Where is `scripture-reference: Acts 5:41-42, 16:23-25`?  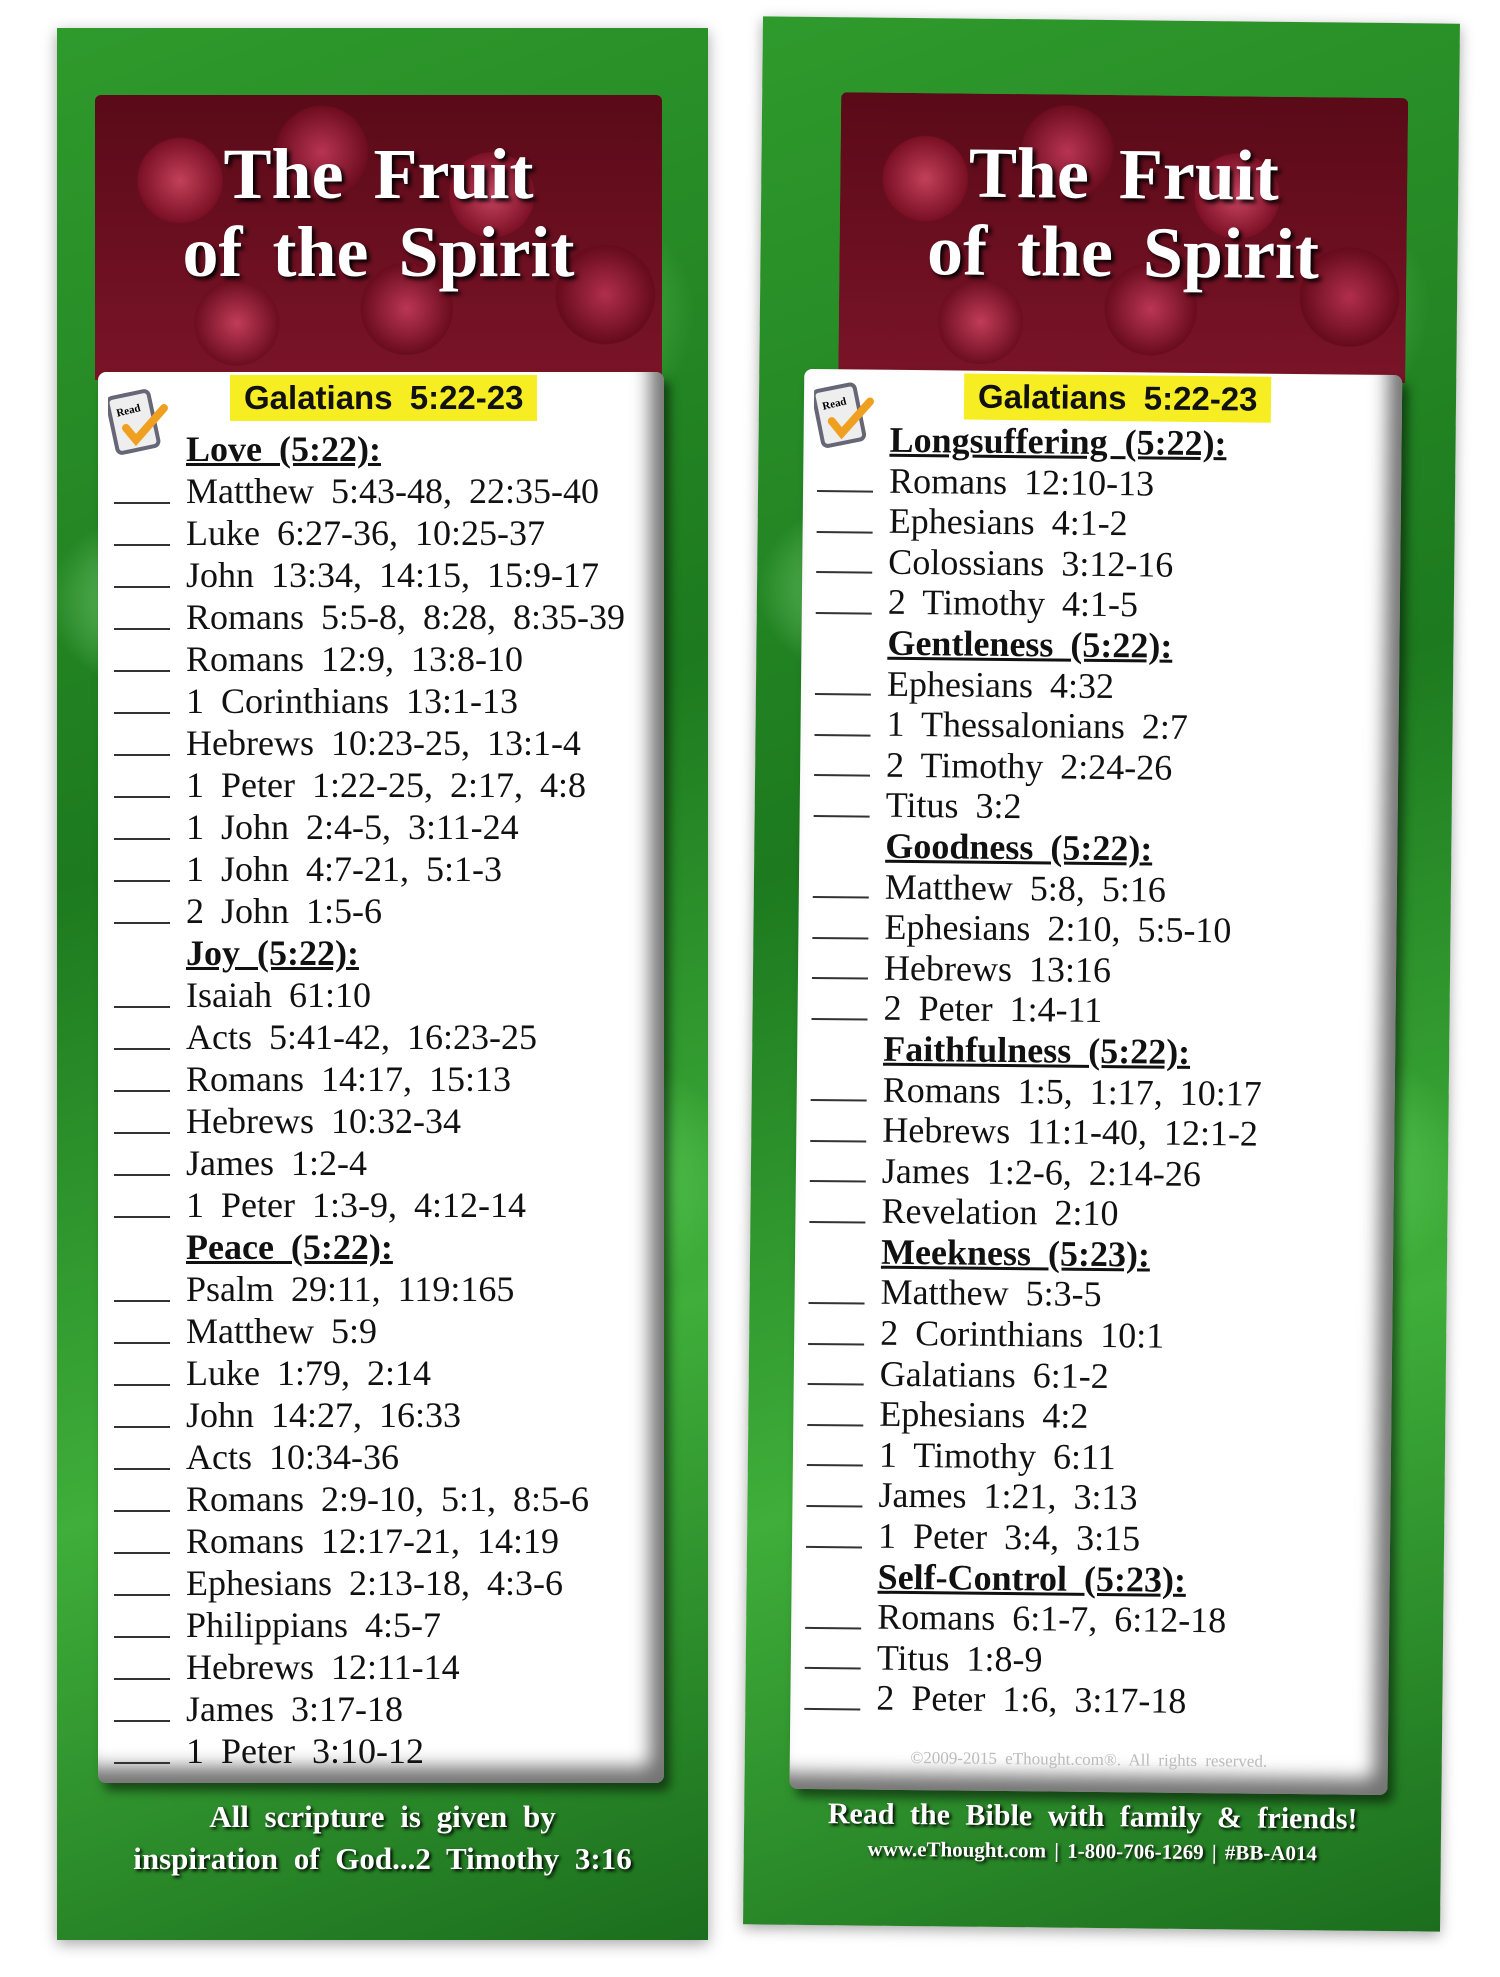 scripture-reference: Acts 5:41-42, 16:23-25 is located at coordinates (361, 1037).